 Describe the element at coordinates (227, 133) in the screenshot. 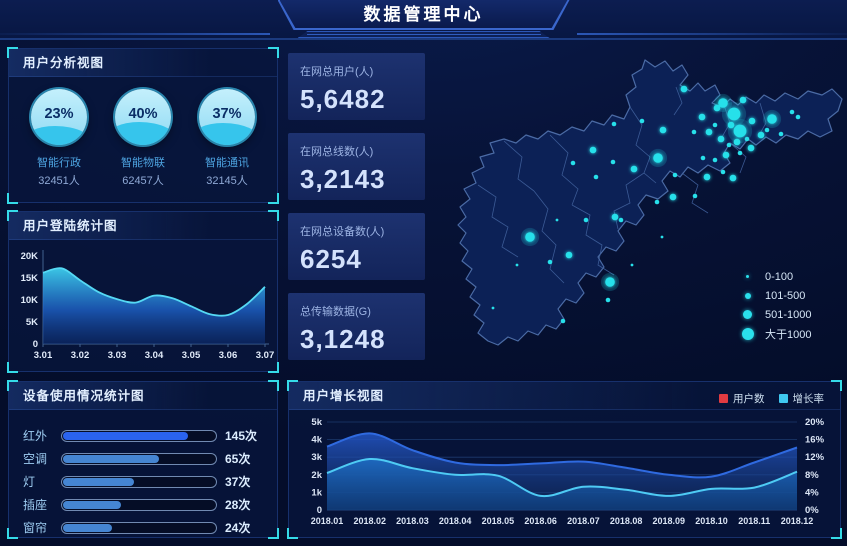

I see `gauge-water` at that location.